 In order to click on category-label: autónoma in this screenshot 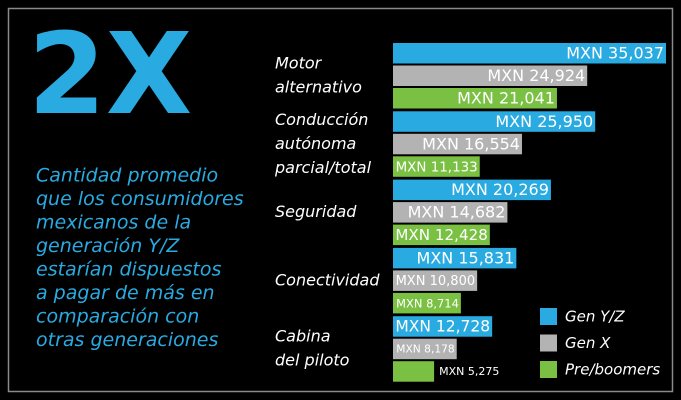, I will do `click(315, 143)`.